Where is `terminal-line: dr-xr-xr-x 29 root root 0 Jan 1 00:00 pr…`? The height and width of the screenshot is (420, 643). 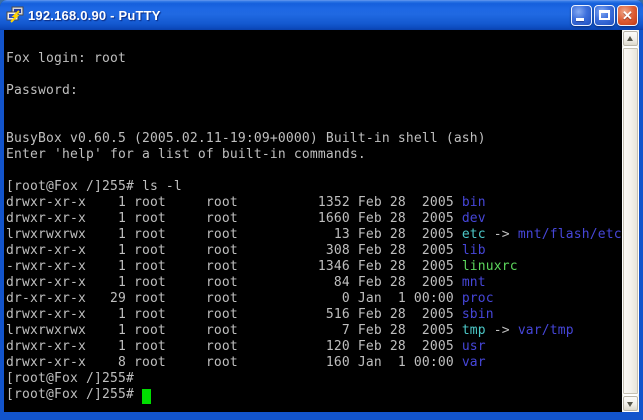
terminal-line: dr-xr-xr-x 29 root root 0 Jan 1 00:00 pr… is located at coordinates (250, 298).